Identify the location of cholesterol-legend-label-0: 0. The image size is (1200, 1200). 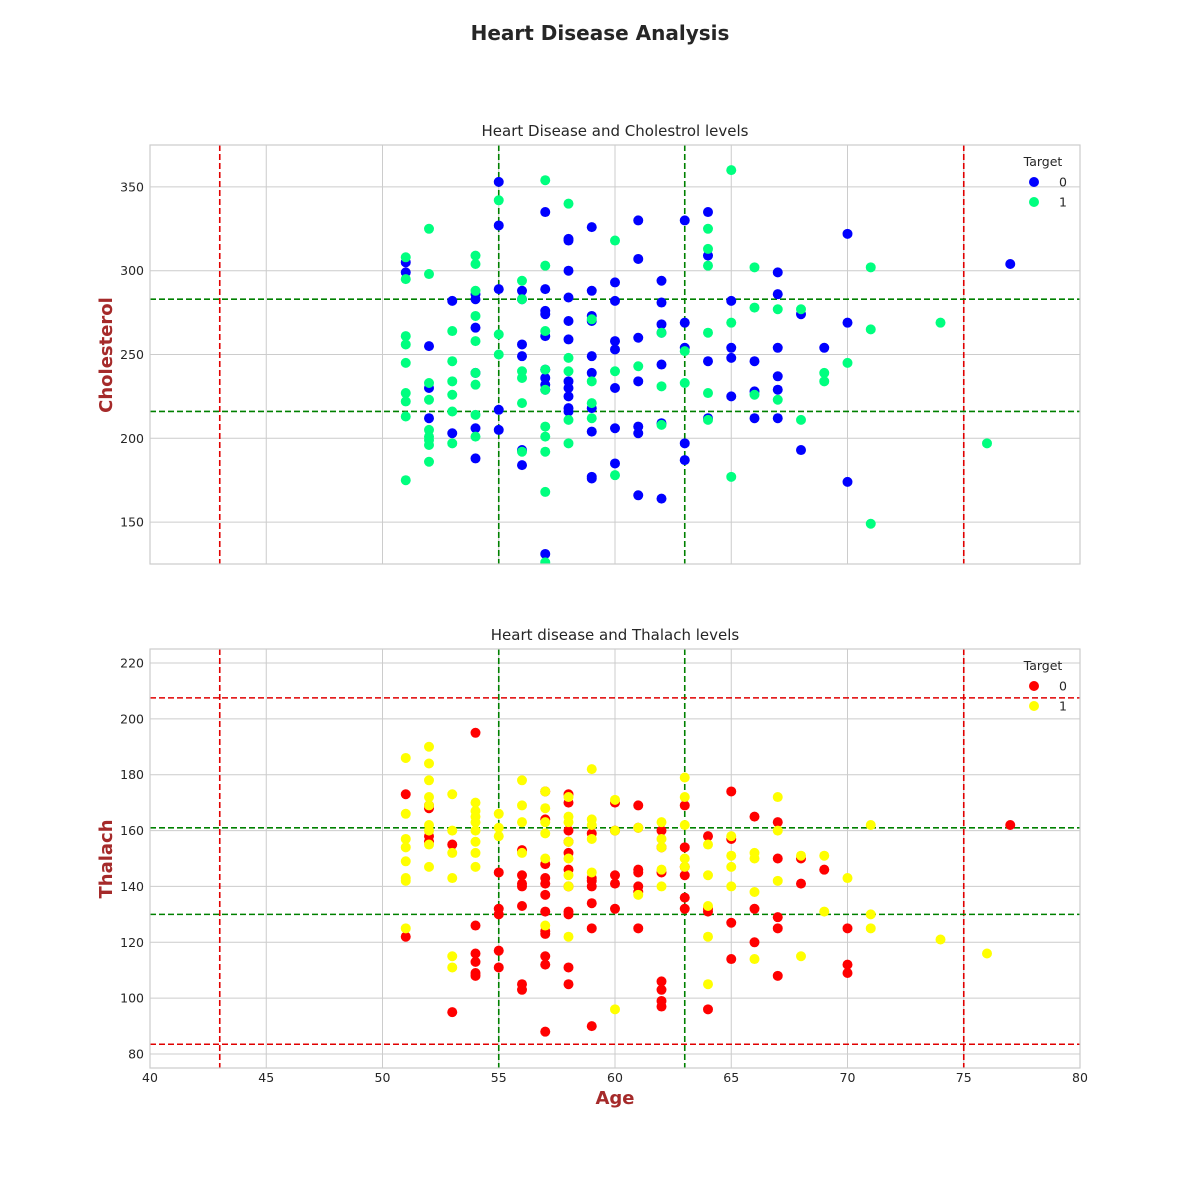
(1063, 182).